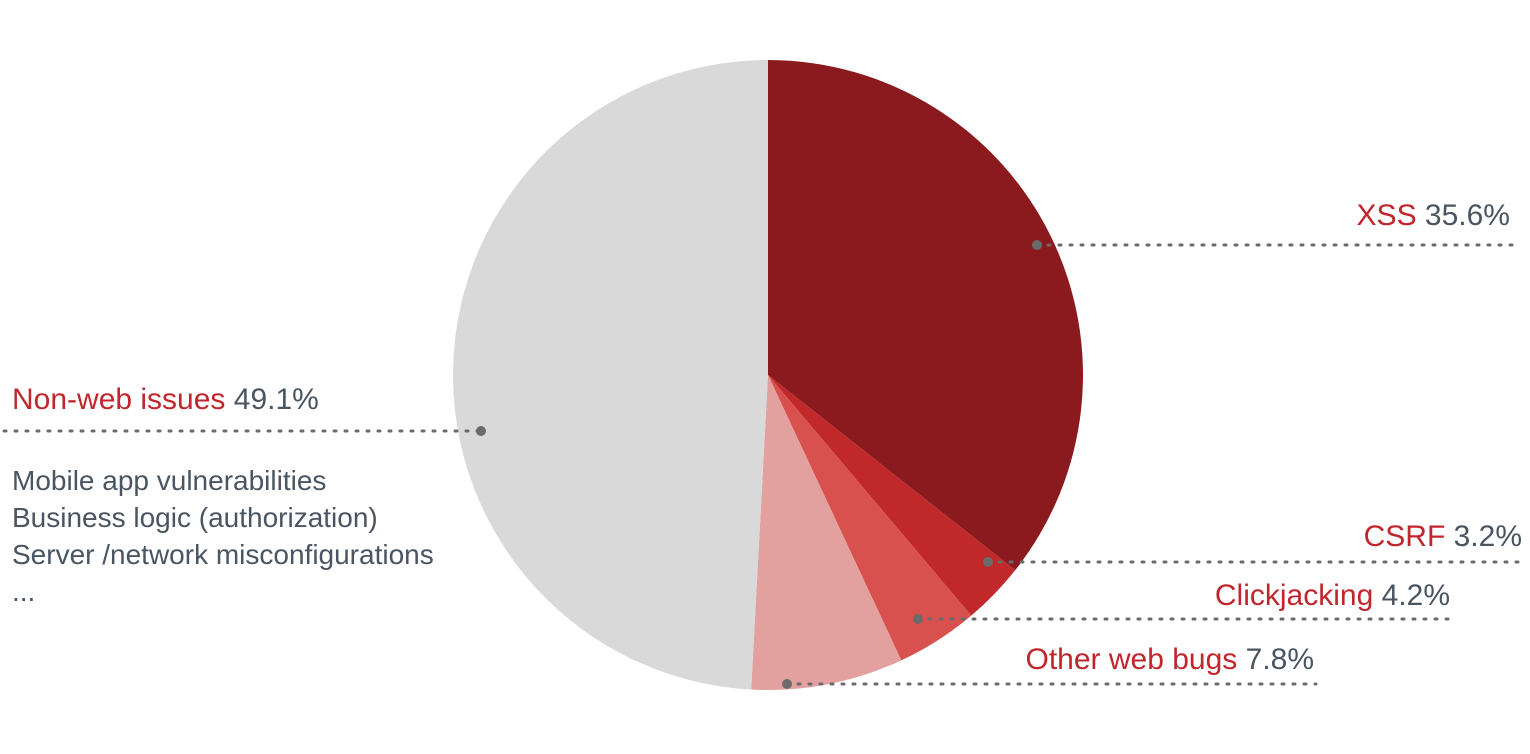 This screenshot has width=1530, height=754. What do you see at coordinates (1280, 659) in the screenshot?
I see `slice-value-other-web-bugs: 7.8%` at bounding box center [1280, 659].